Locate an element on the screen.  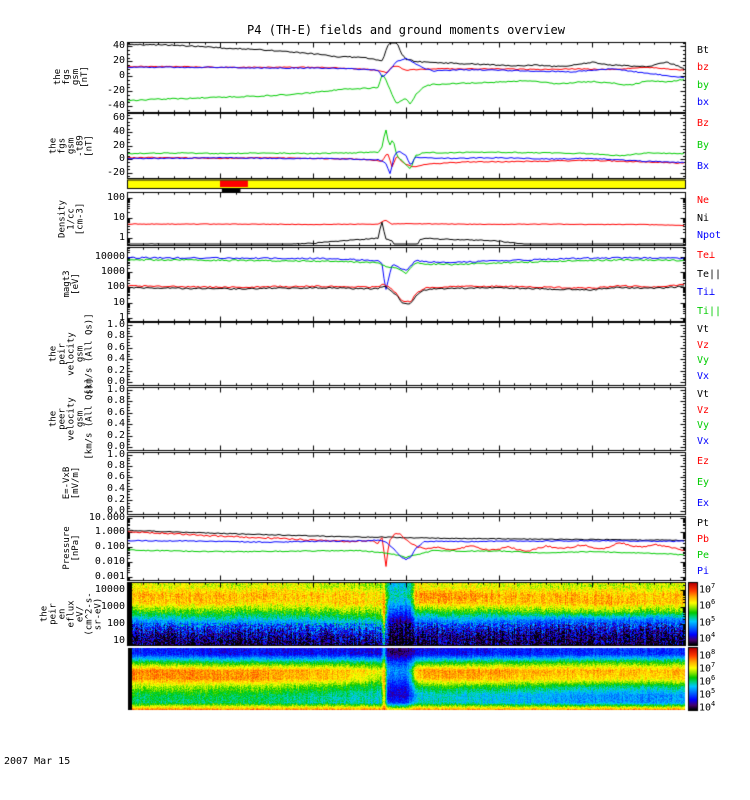
legend-label-ti: Ti|| is located at coordinates (709, 311).